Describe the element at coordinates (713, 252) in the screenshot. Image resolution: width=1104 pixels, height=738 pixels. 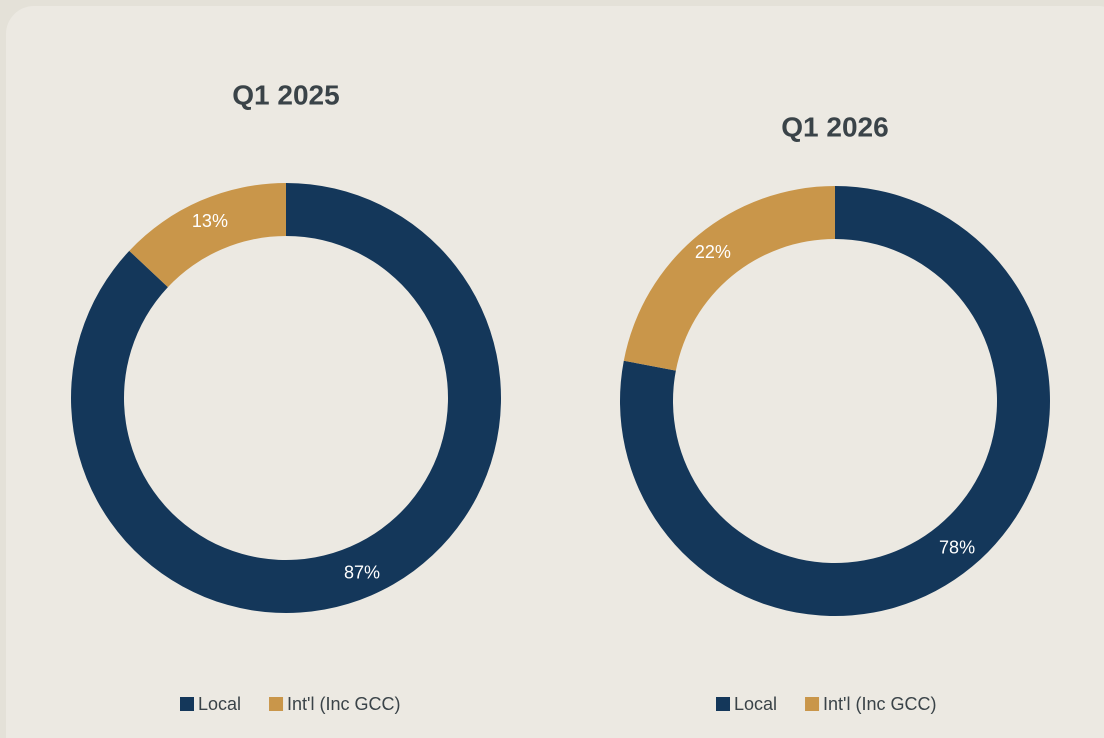
I see `value-label: 22%` at that location.